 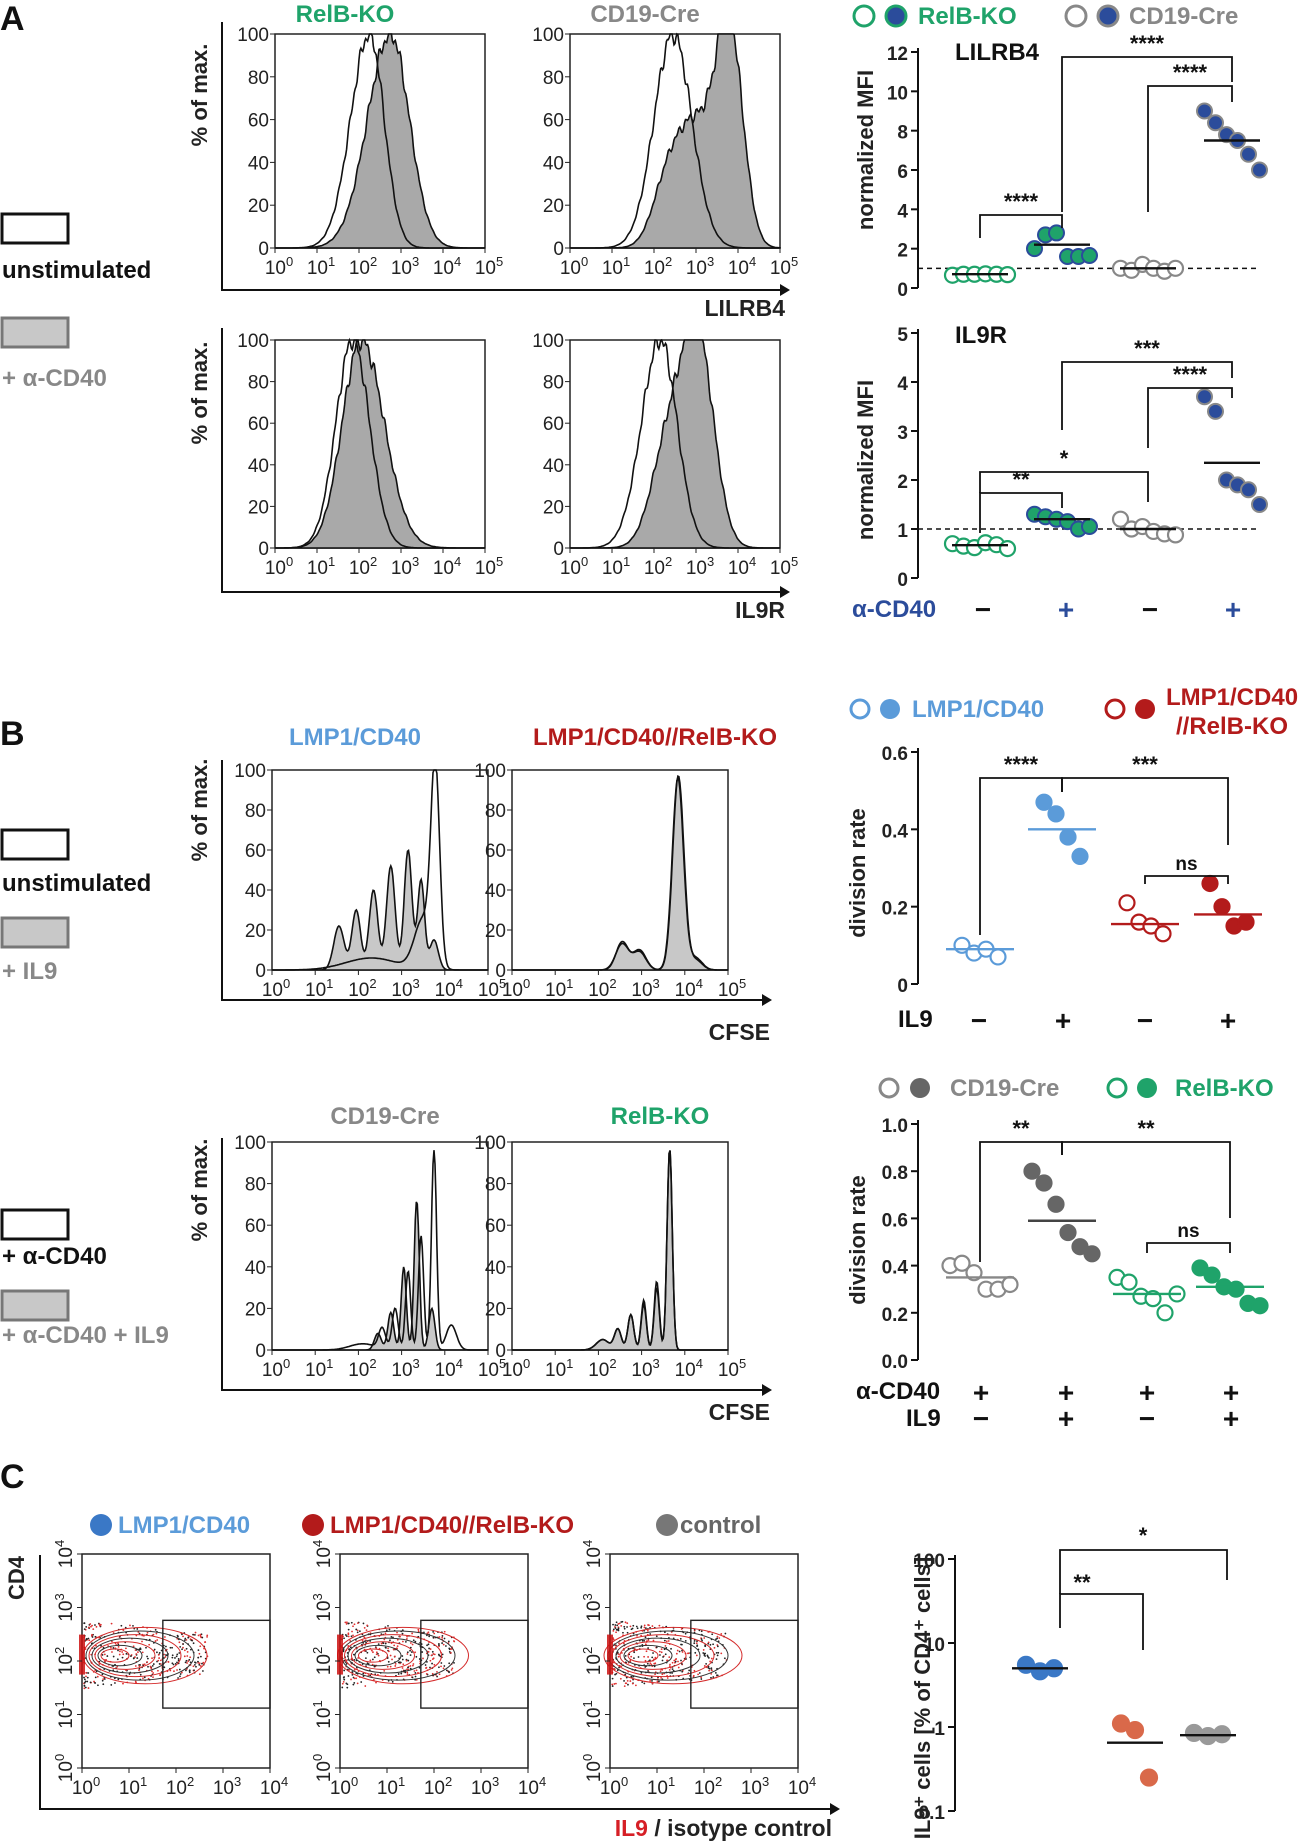 What do you see at coordinates (675, 444) in the screenshot?
I see `hist-curve-stim` at bounding box center [675, 444].